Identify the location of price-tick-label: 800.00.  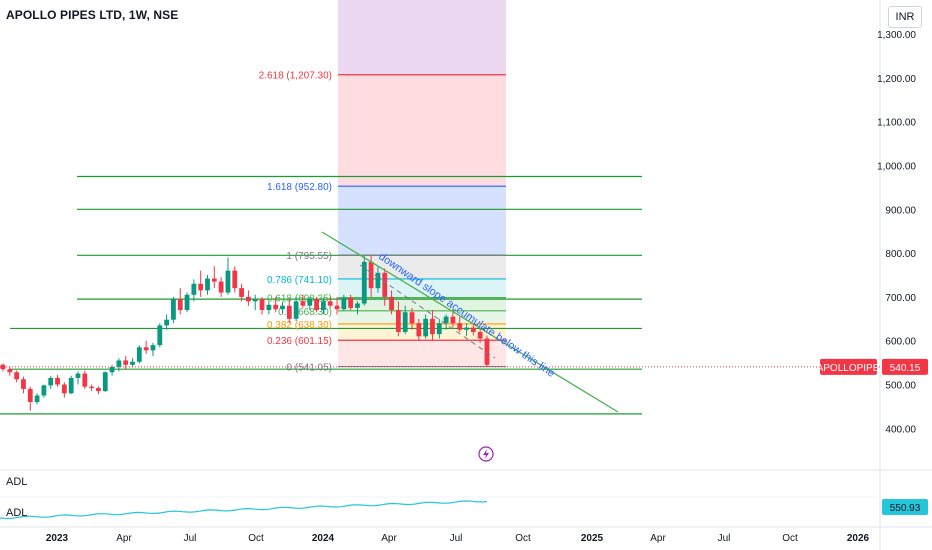
(900, 254).